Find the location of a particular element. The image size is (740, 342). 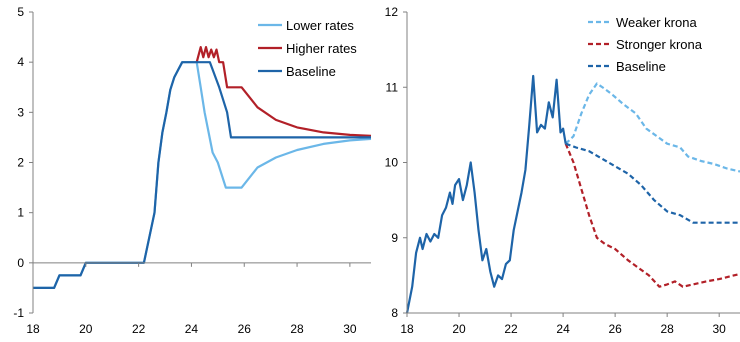

right-series-stronger-krona-line is located at coordinates (652, 215).